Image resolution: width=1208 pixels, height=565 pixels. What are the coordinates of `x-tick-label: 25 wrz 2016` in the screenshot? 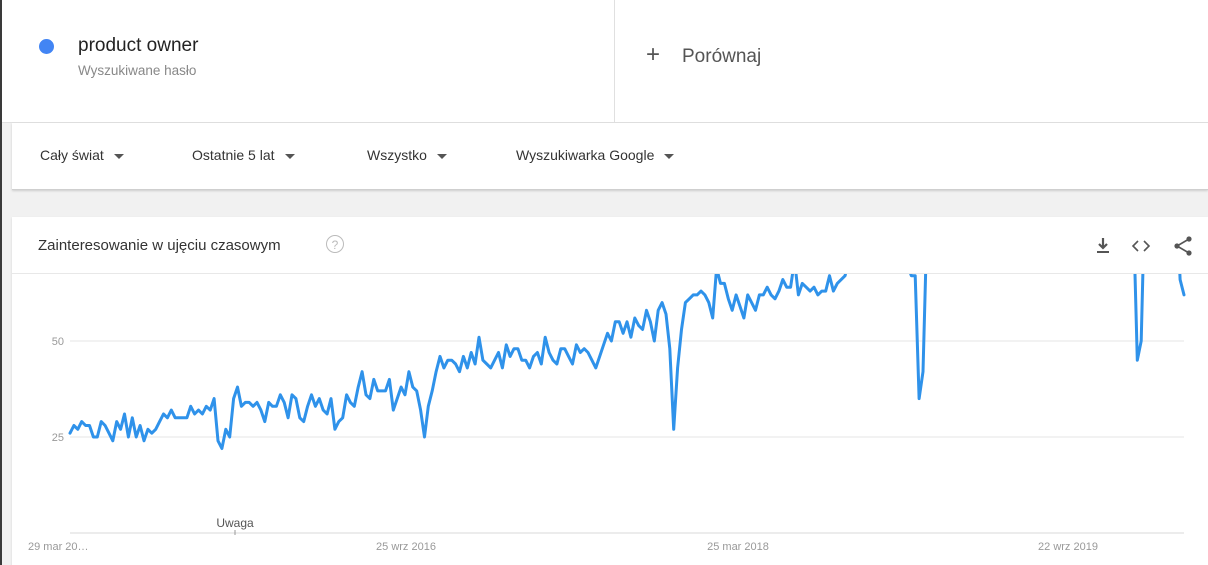 It's located at (406, 547).